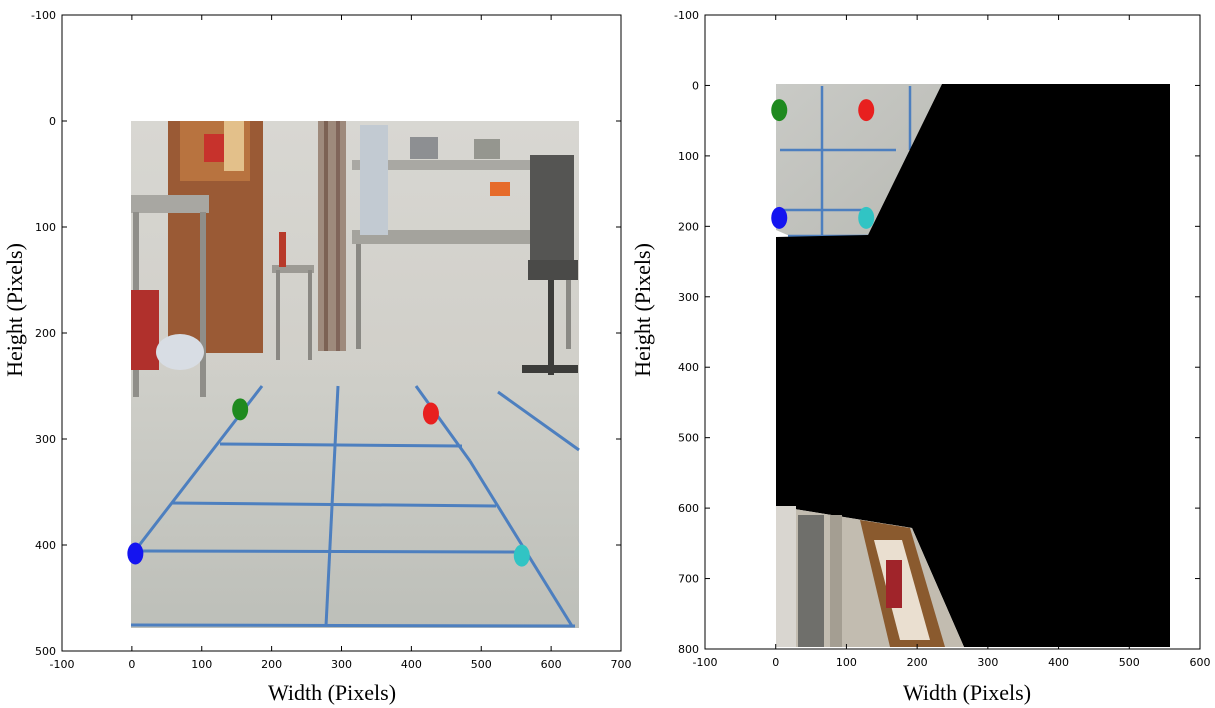  Describe the element at coordinates (62, 664) in the screenshot. I see `left-x-tick-label: -100` at that location.